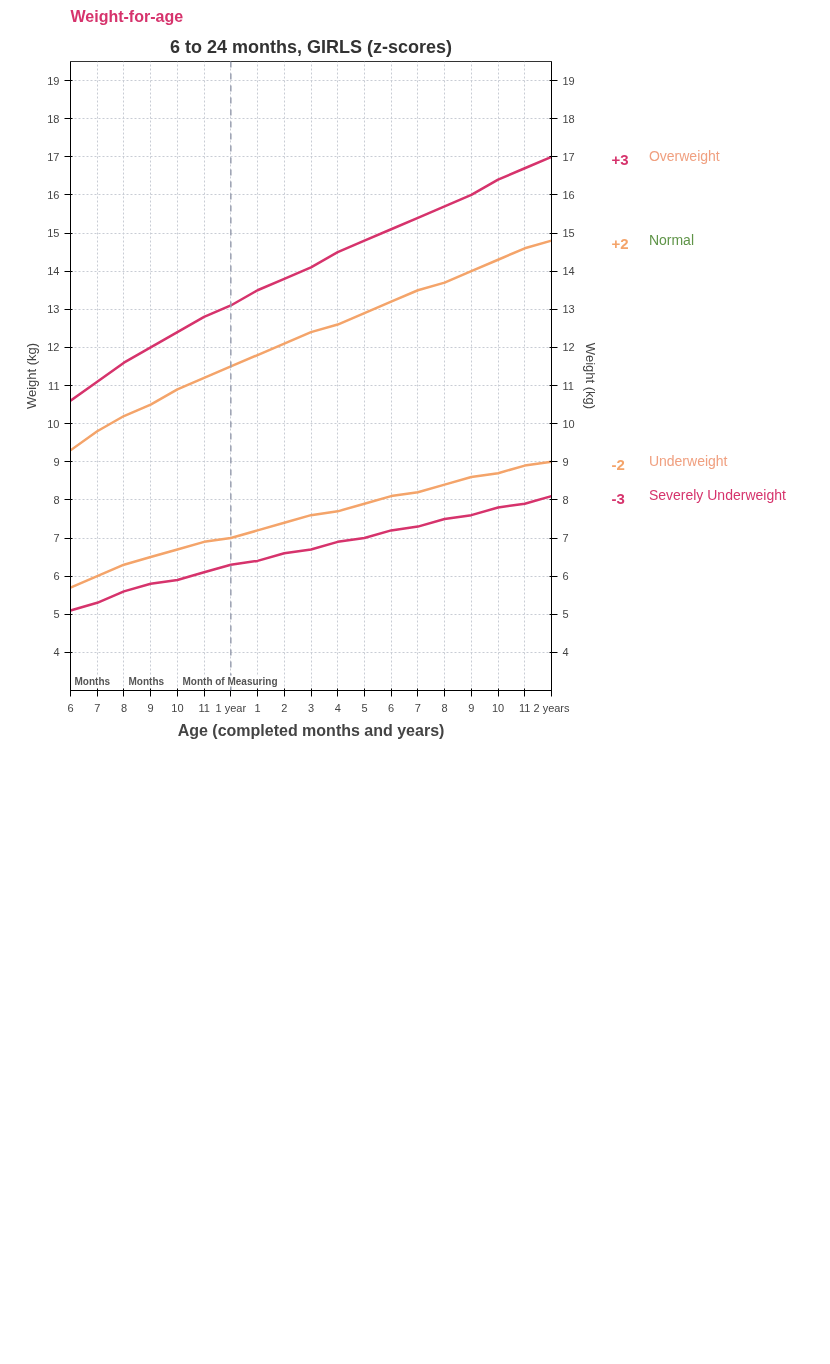 The height and width of the screenshot is (1364, 830). What do you see at coordinates (568, 156) in the screenshot?
I see `y2-tick-label: 17` at bounding box center [568, 156].